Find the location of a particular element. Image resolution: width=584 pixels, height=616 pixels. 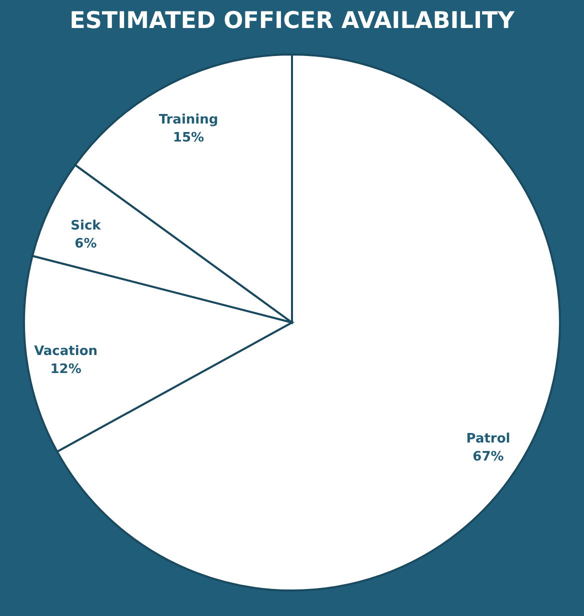

slice-label: Patrol is located at coordinates (488, 439).